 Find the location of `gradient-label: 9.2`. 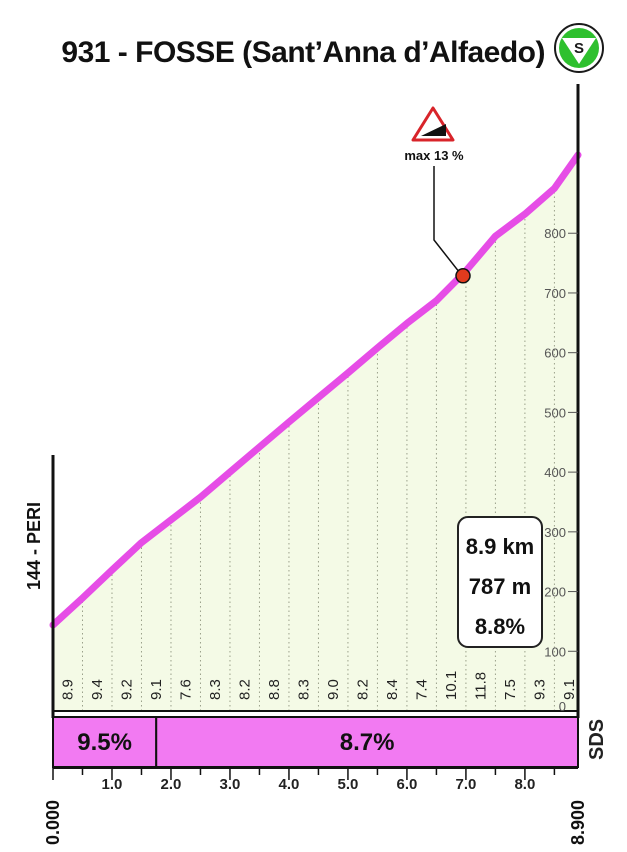

gradient-label: 9.2 is located at coordinates (127, 689).